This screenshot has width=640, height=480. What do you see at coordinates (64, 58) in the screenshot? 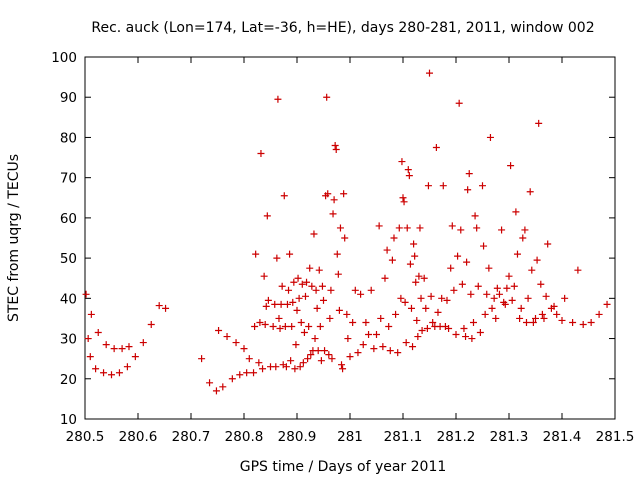
I see `y-tick-label: 100` at bounding box center [64, 58].